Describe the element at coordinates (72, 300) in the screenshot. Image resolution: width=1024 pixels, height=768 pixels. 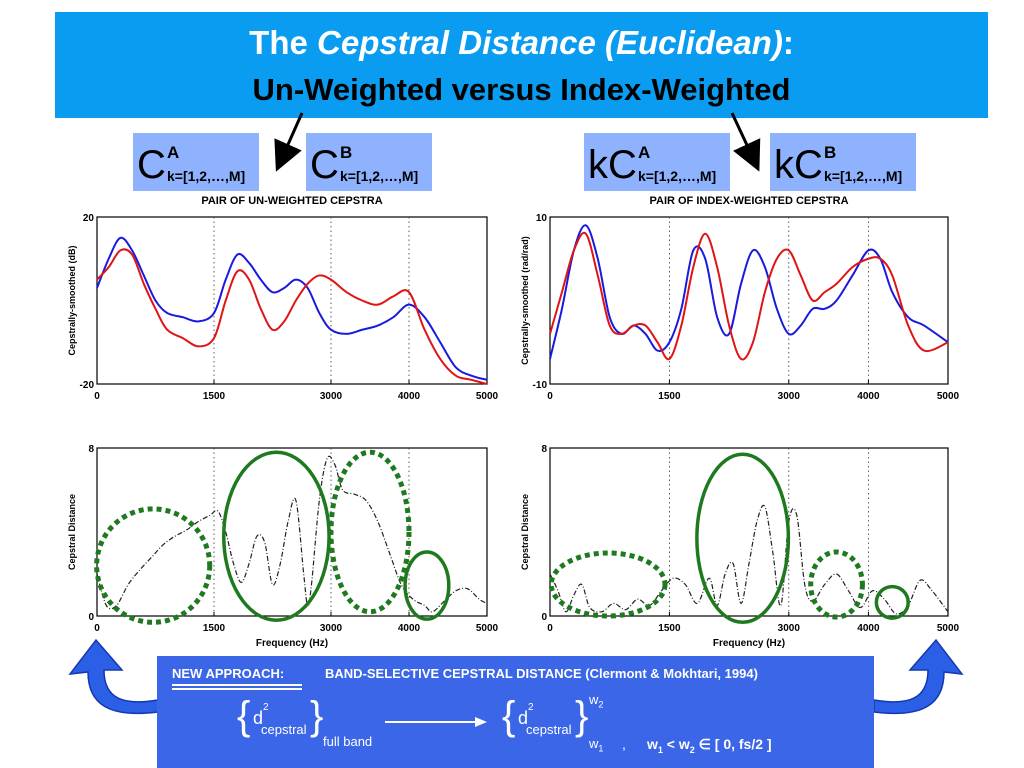
I see `y-axis-label: Cepstrally-smoothed (dB)` at that location.